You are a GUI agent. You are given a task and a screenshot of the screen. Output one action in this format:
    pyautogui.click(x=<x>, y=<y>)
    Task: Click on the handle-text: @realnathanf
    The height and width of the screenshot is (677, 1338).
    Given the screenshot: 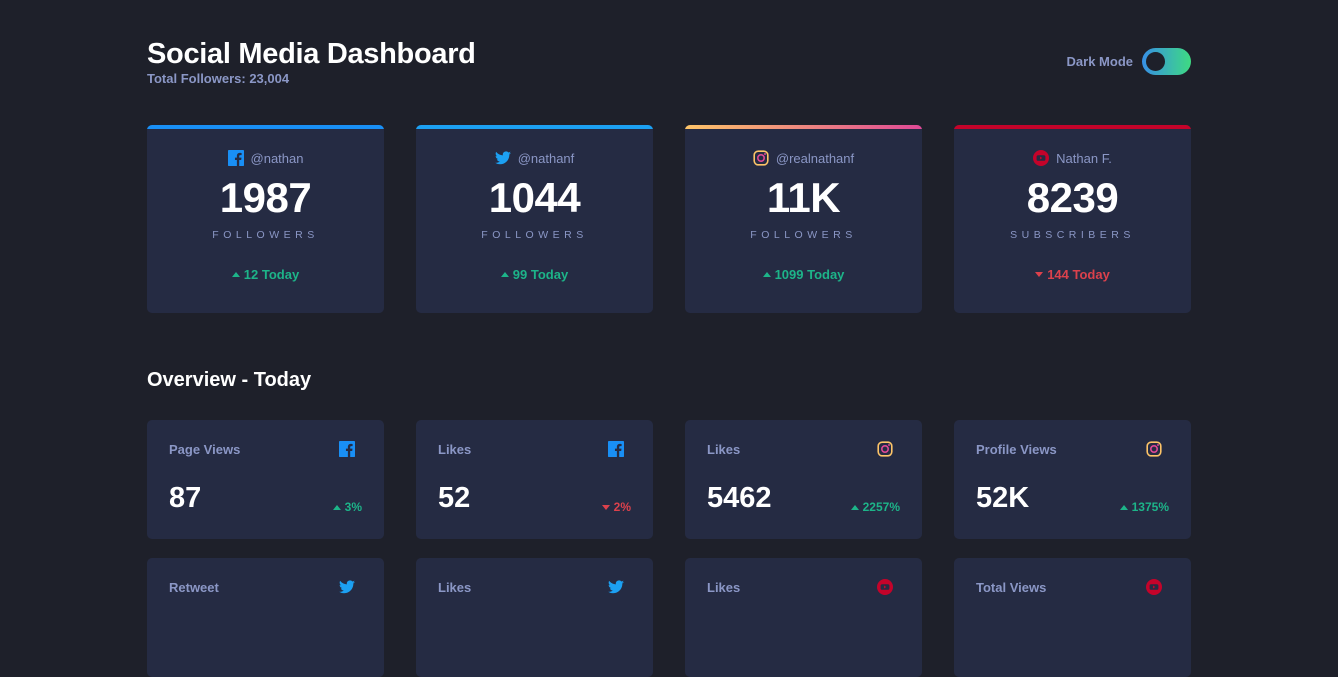 What is the action you would take?
    pyautogui.click(x=815, y=158)
    